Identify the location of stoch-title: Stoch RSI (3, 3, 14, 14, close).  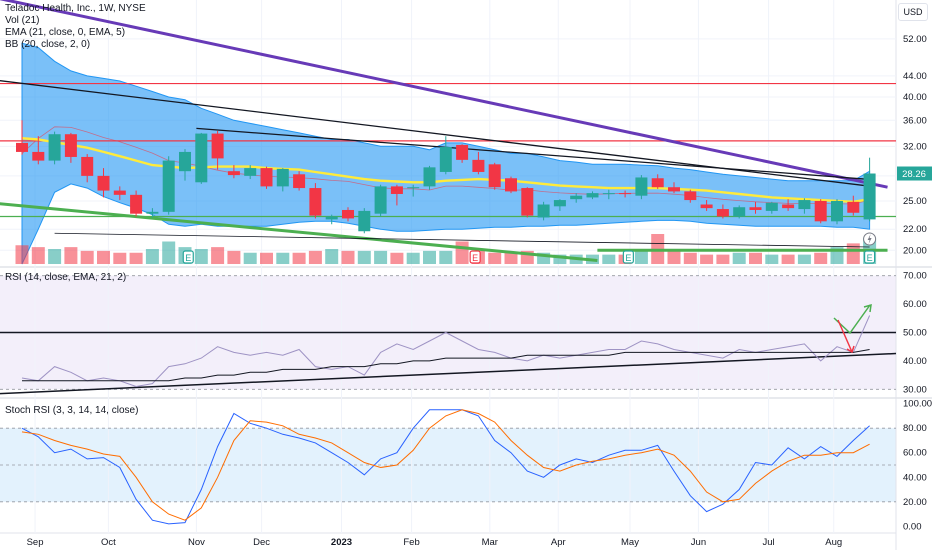
(72, 410).